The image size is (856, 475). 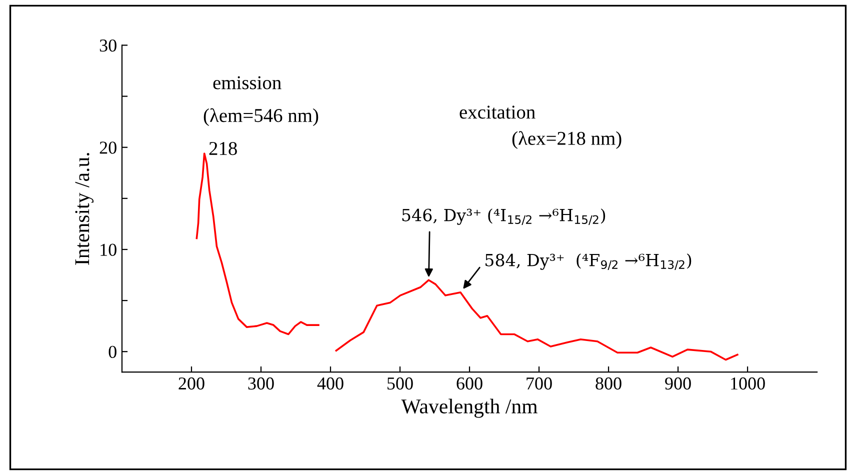 What do you see at coordinates (400, 383) in the screenshot?
I see `x-tick-label: 500` at bounding box center [400, 383].